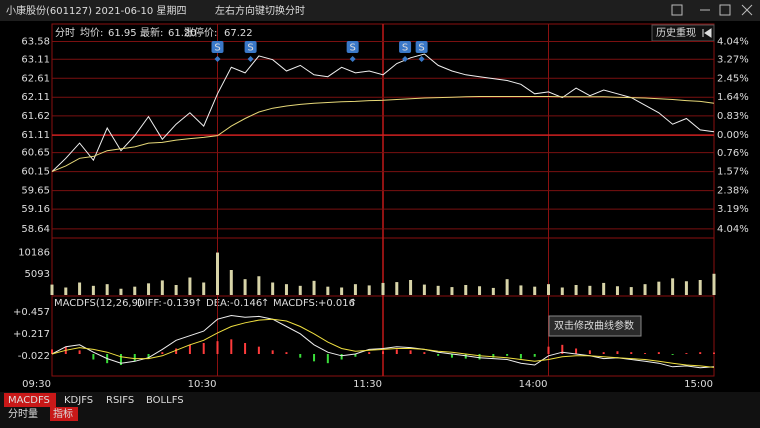 Image resolution: width=760 pixels, height=428 pixels. Describe the element at coordinates (35, 191) in the screenshot. I see `y-tick-label: 59.65` at that location.